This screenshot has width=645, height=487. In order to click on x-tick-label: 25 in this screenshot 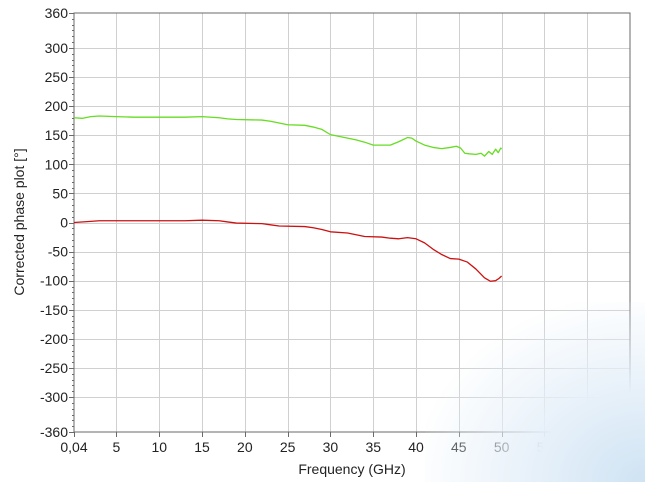, I will do `click(288, 447)`.